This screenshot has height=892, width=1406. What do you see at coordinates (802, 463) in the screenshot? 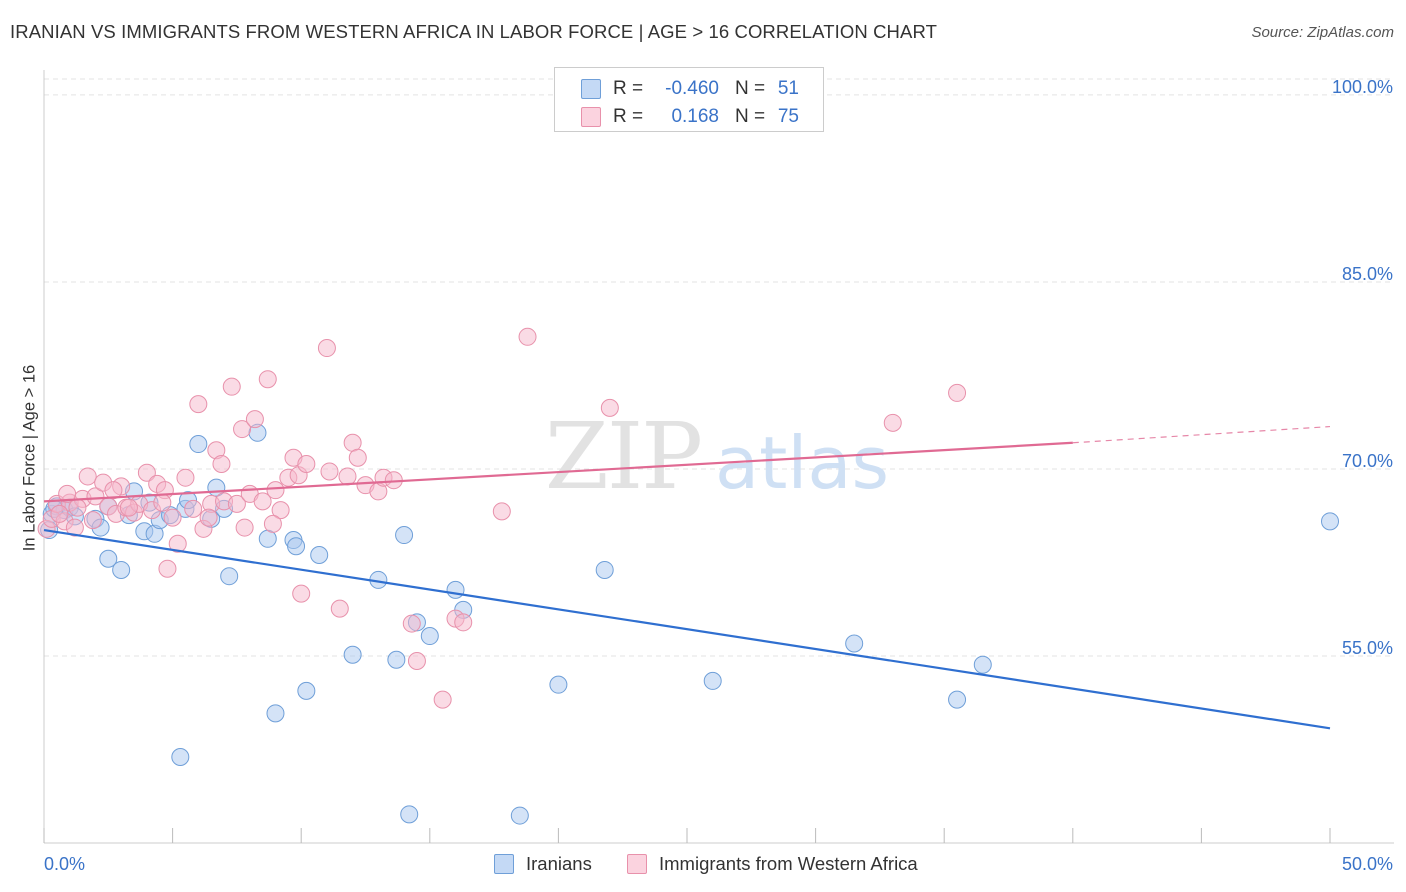
I see `watermark-atlas: atlas` at bounding box center [802, 463].